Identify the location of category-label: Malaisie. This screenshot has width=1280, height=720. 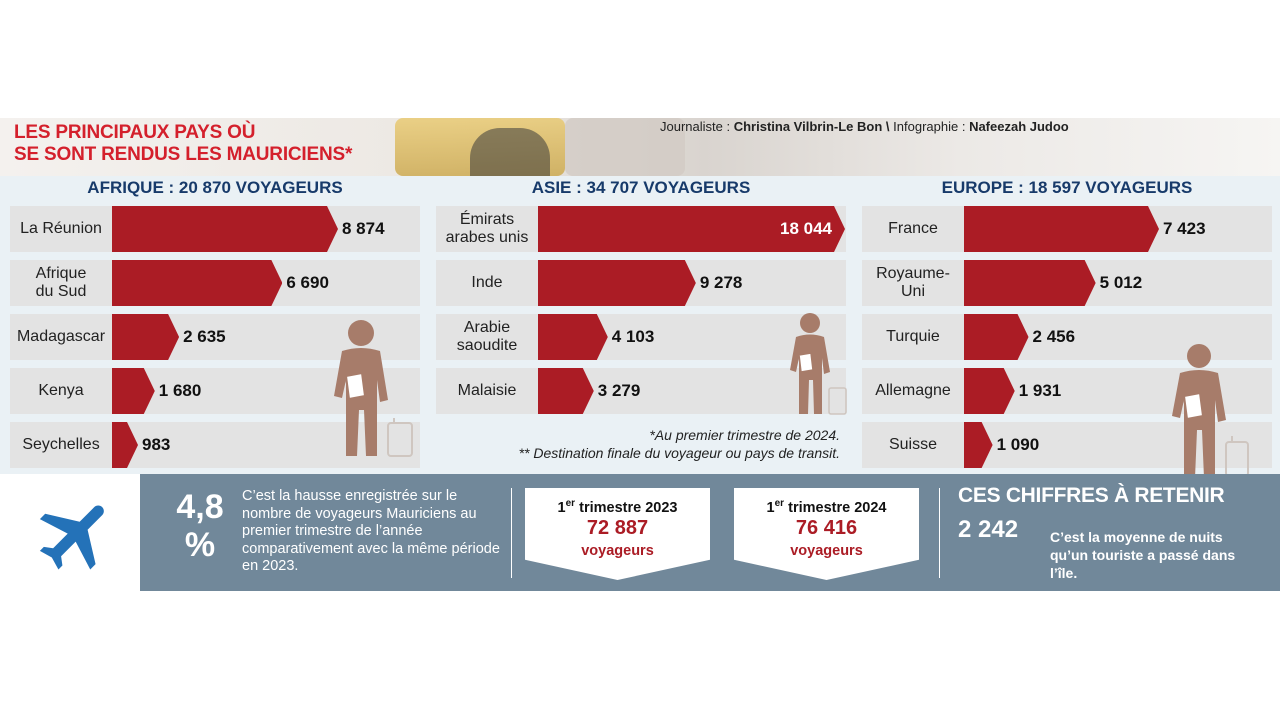
(487, 390).